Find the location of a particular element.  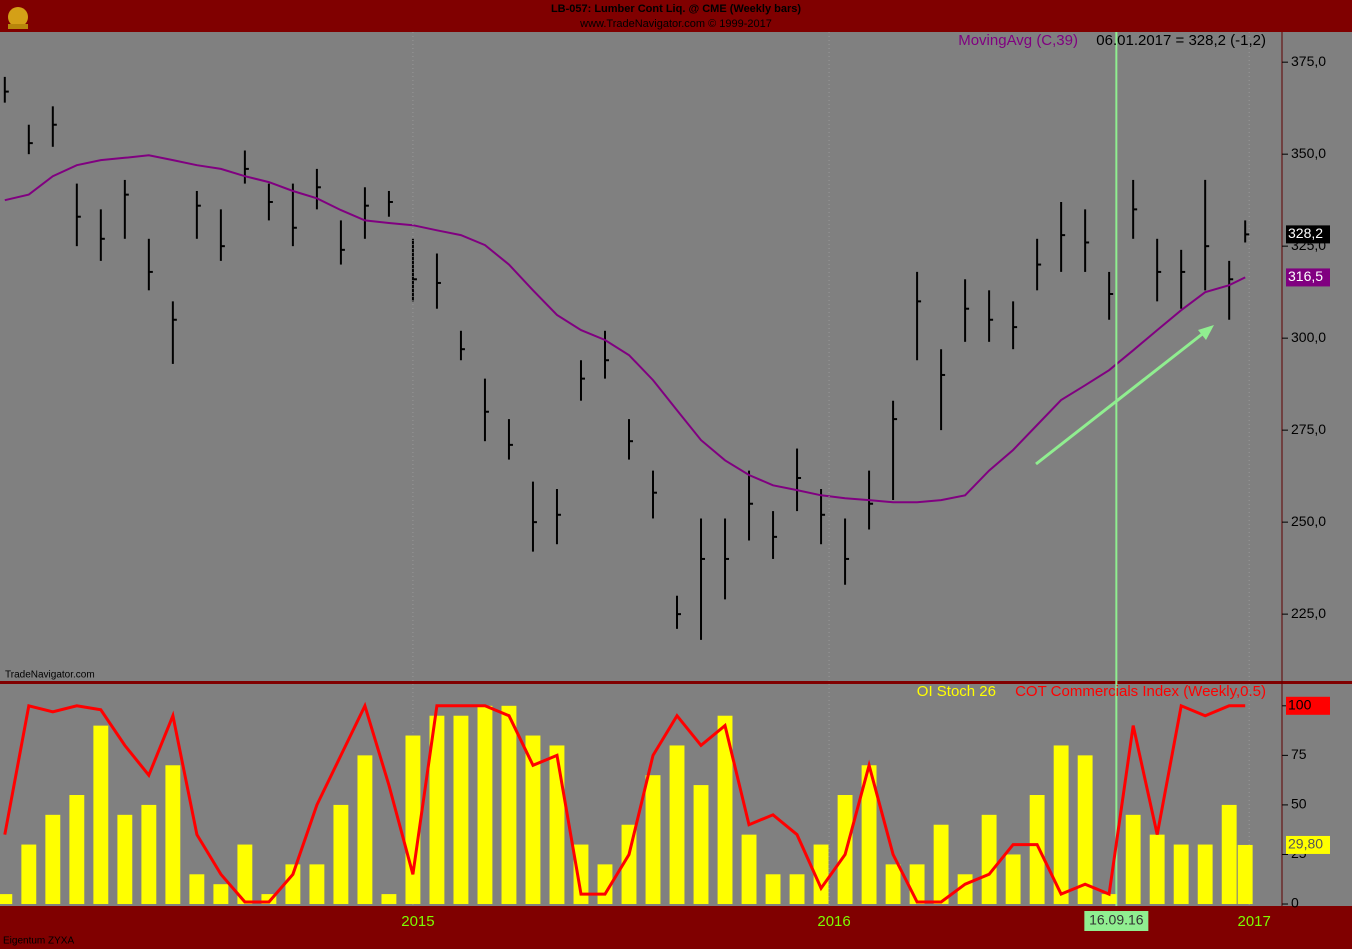

last-ma-label: 316,5 is located at coordinates (1305, 276).